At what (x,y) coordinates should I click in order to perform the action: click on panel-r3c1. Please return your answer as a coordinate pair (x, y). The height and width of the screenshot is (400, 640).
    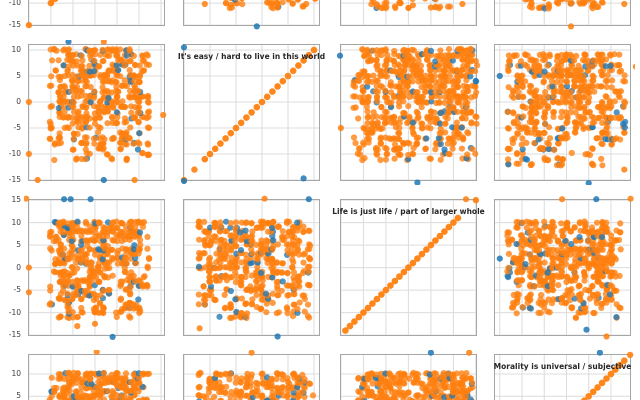
    Looking at the image, I should click on (94, 267).